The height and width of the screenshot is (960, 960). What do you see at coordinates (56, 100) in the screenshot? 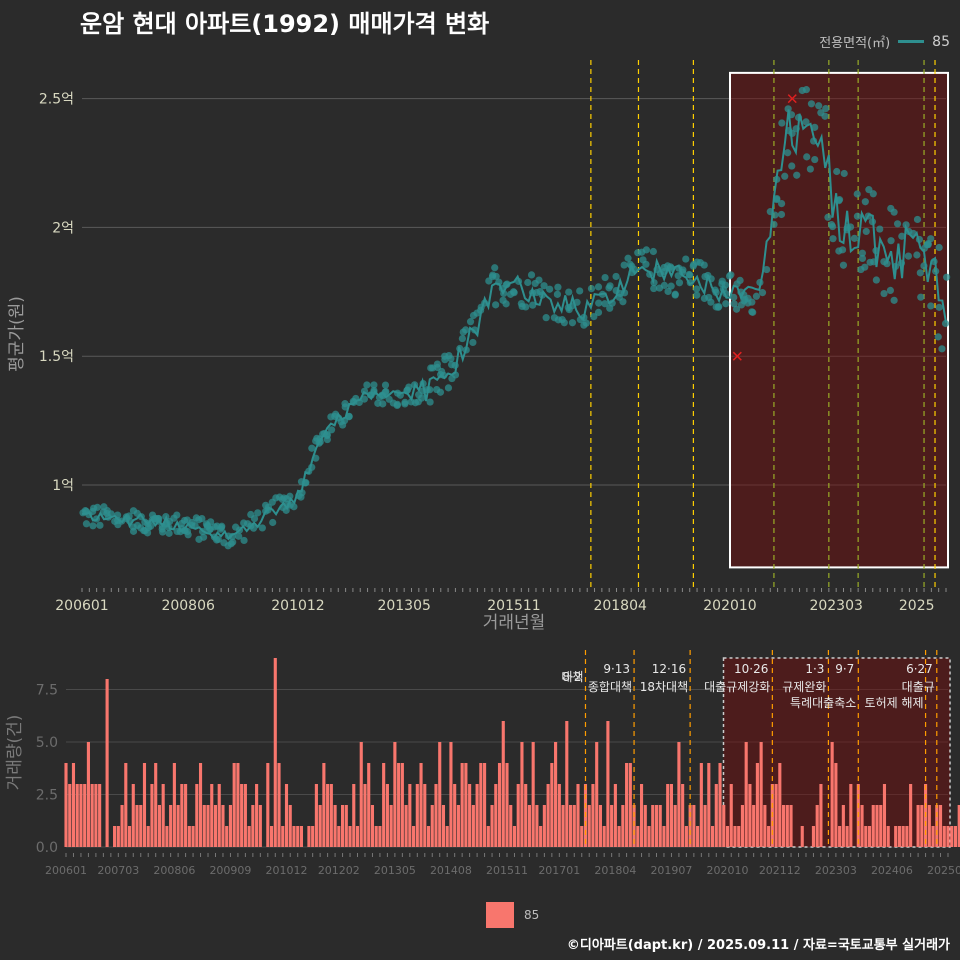
I see `y-tick-label: 2.5억` at bounding box center [56, 100].